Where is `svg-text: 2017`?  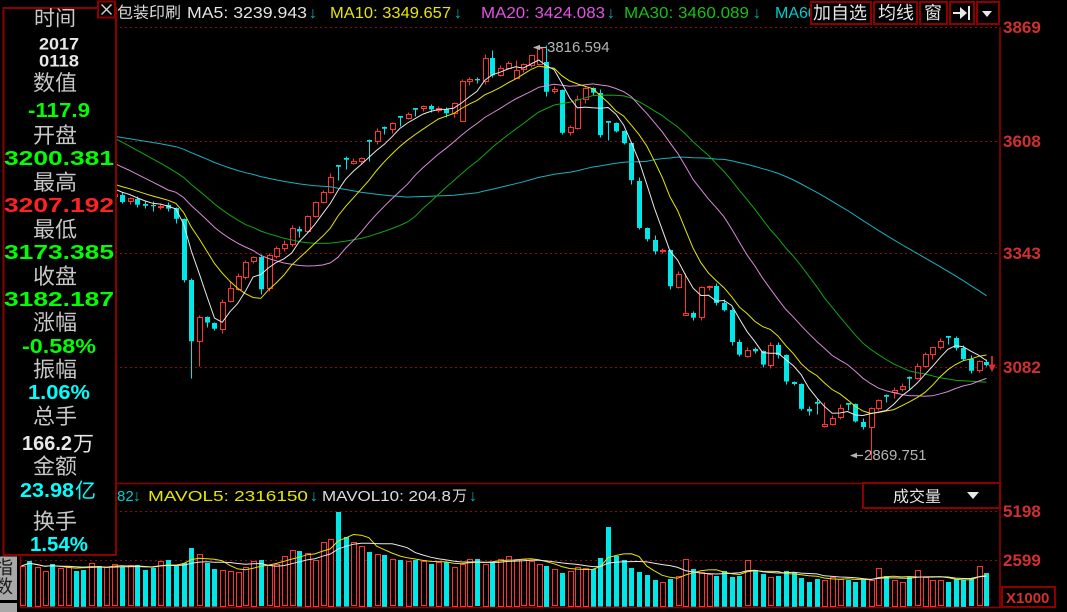 svg-text: 2017 is located at coordinates (59, 44).